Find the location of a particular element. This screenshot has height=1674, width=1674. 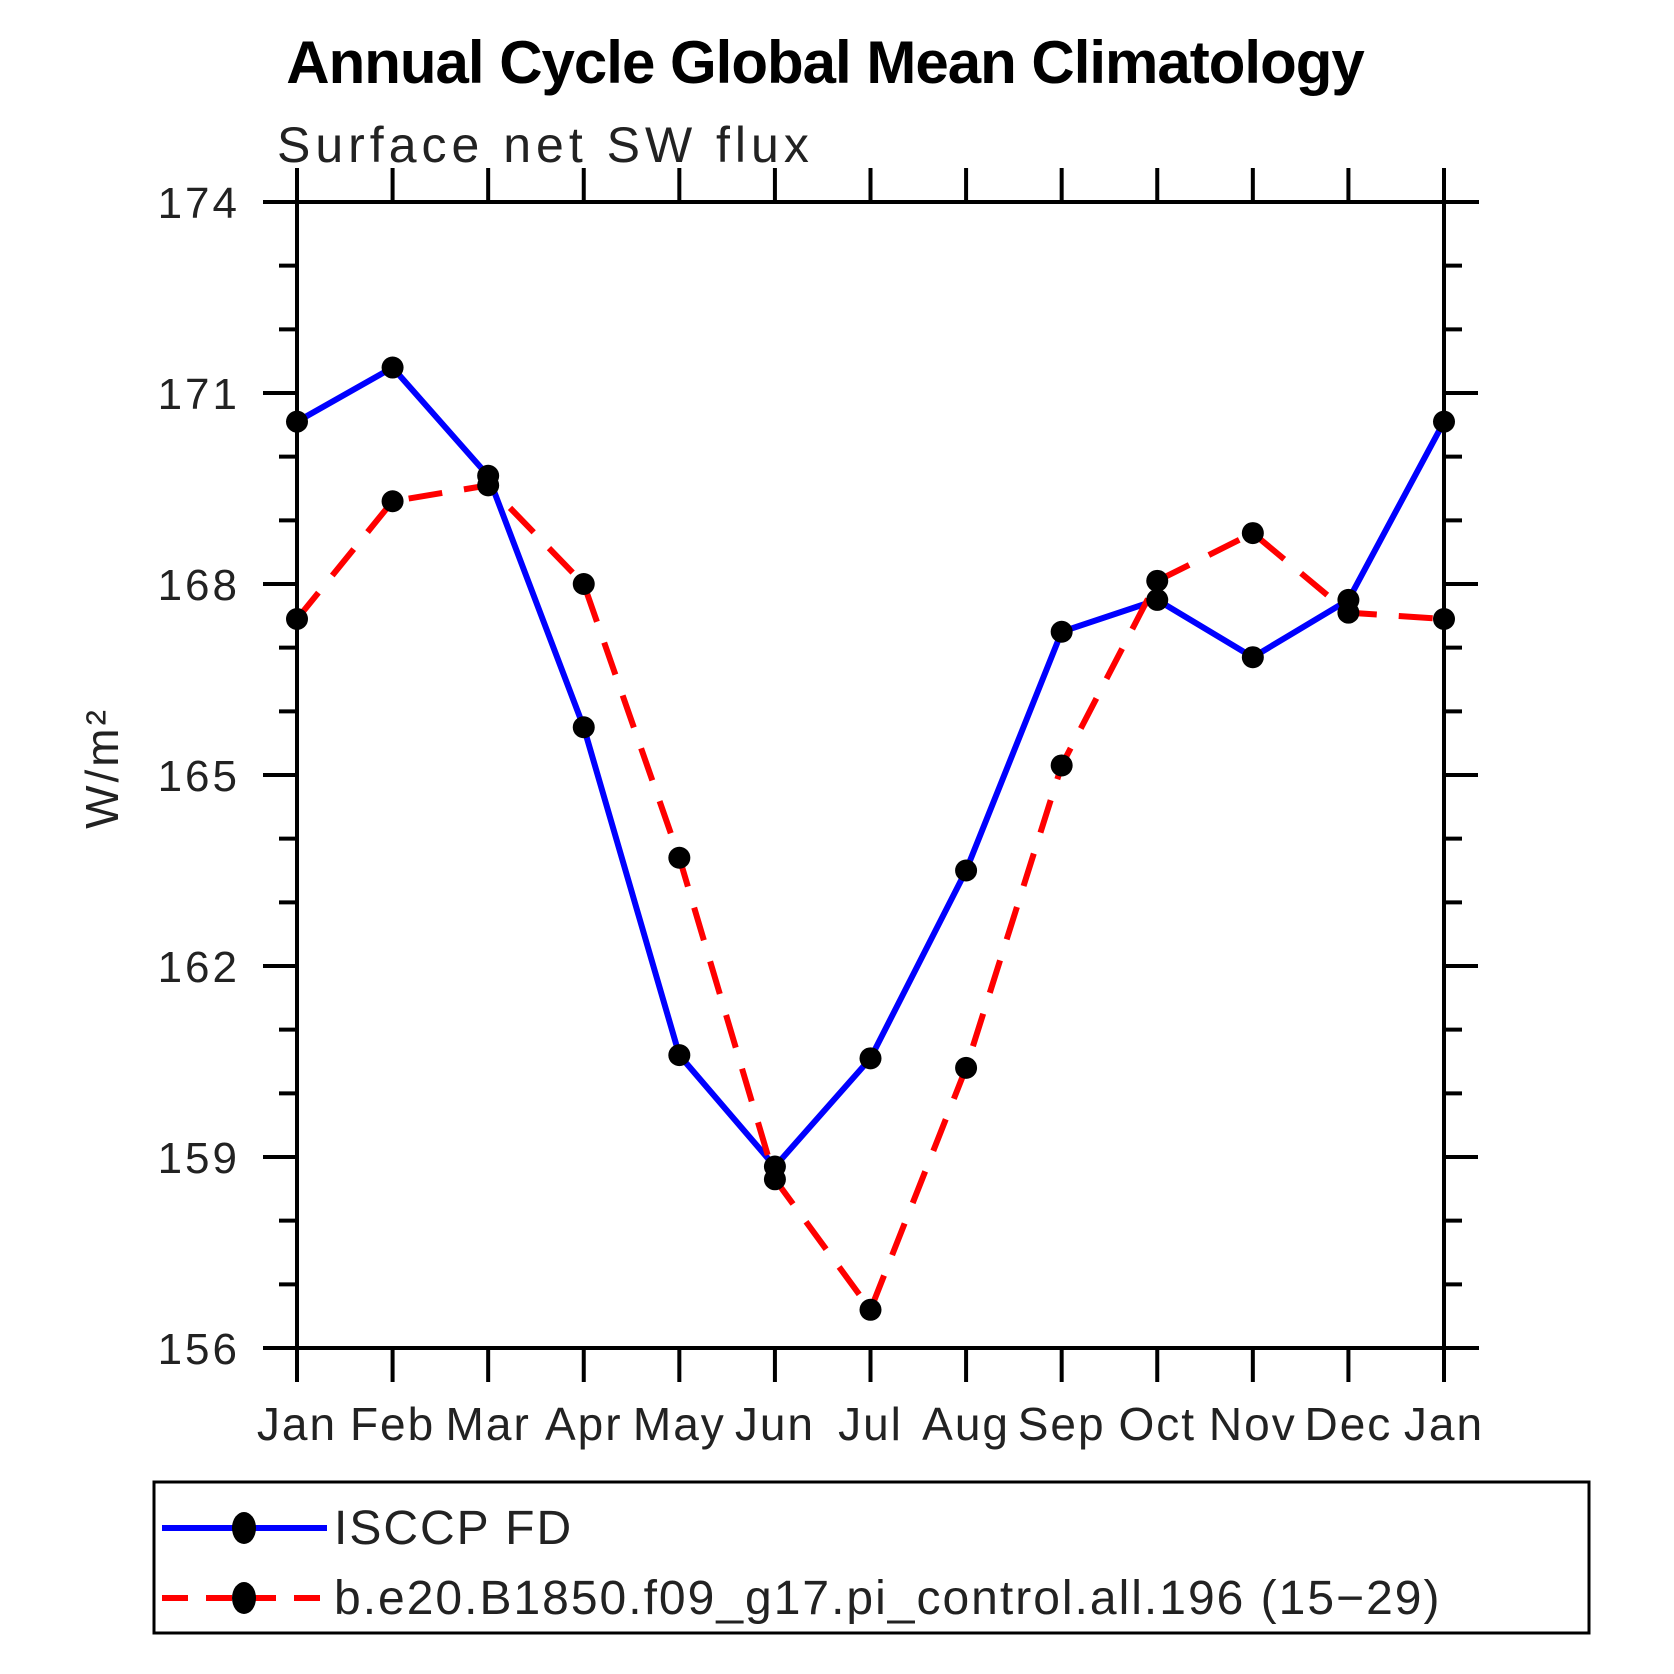

legend-marker-model is located at coordinates (244, 1598).